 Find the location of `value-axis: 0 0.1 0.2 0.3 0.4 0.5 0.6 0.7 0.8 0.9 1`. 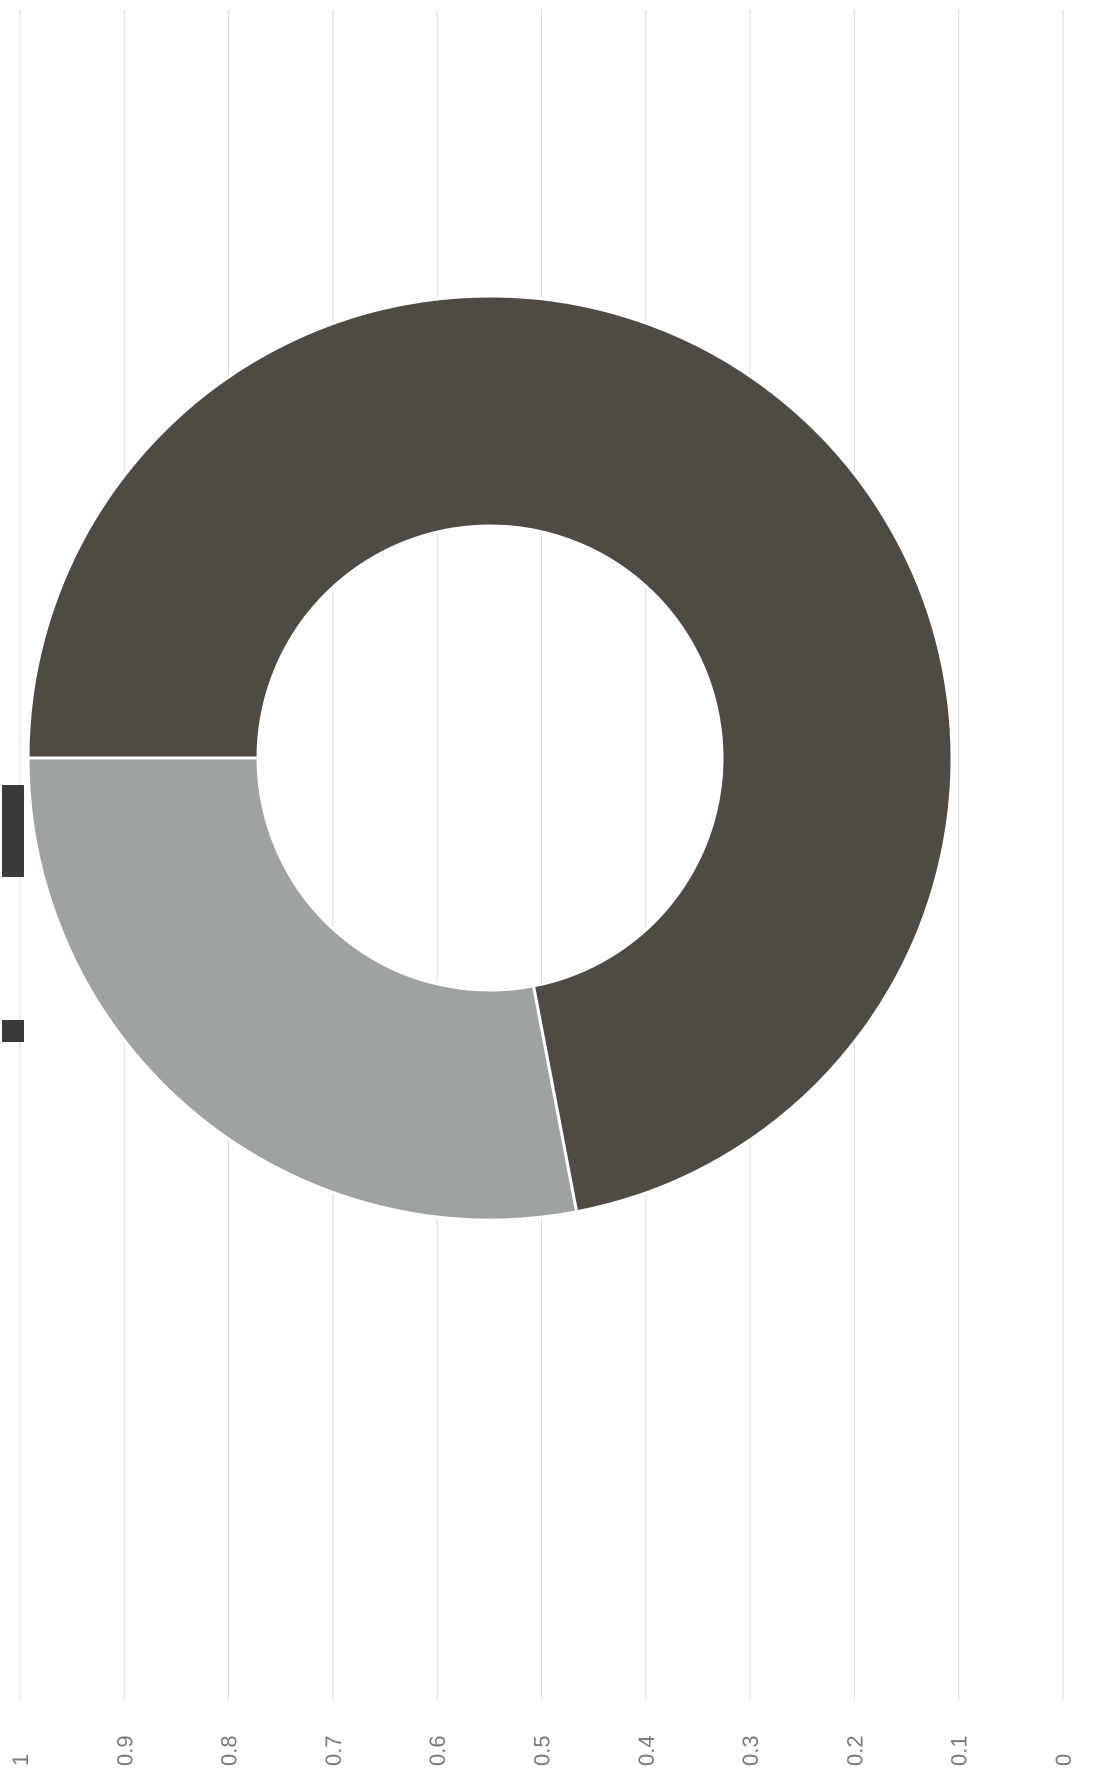

value-axis: 0 0.1 0.2 0.3 0.4 0.5 0.6 0.7 0.8 0.9 1 is located at coordinates (542, 1750).